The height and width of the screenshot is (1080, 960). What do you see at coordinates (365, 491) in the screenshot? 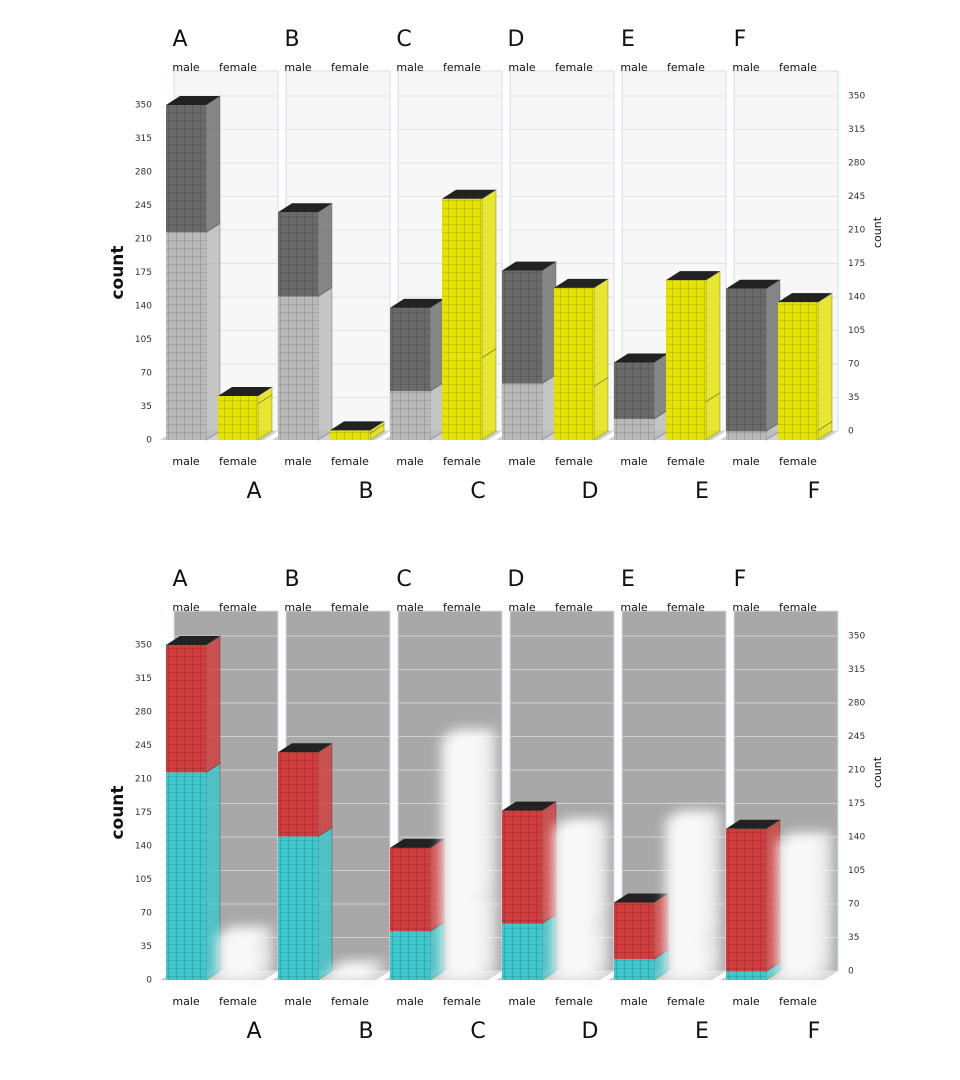
I see `facet-label: B` at bounding box center [365, 491].